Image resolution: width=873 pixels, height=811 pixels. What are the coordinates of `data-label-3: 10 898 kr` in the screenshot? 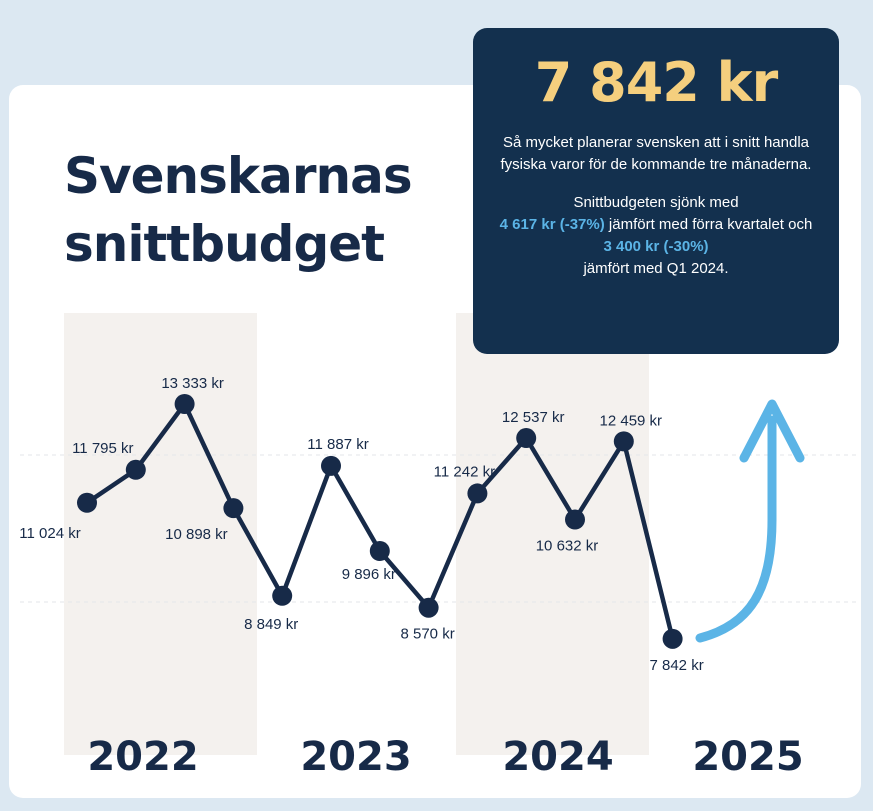 It's located at (196, 534).